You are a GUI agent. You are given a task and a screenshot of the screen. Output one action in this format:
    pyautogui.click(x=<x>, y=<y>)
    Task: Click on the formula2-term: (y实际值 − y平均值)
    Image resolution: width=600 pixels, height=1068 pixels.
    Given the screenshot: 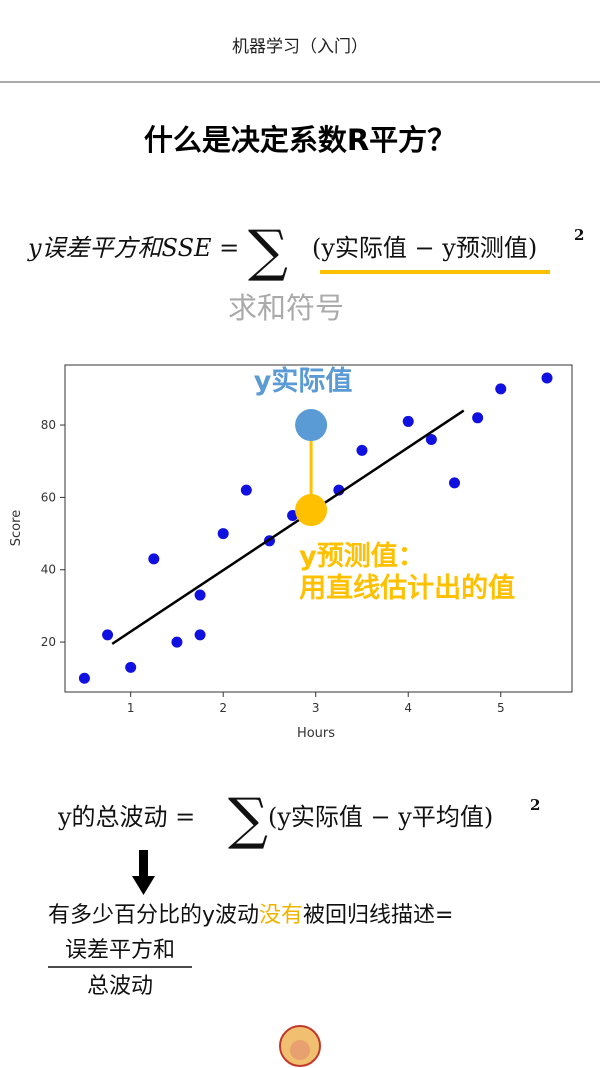 What is the action you would take?
    pyautogui.click(x=380, y=817)
    